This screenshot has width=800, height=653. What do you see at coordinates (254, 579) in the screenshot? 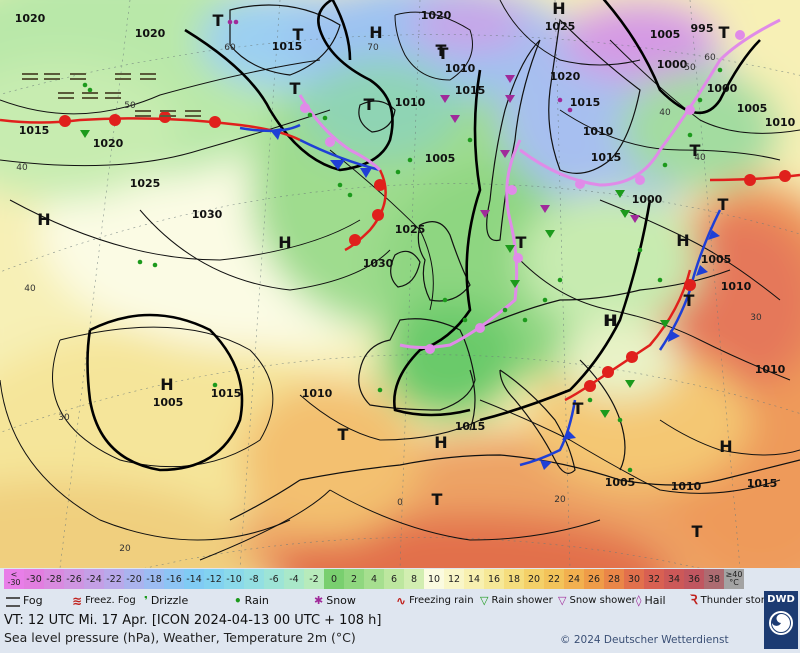
I see `scale-cell: -8` at bounding box center [254, 579].